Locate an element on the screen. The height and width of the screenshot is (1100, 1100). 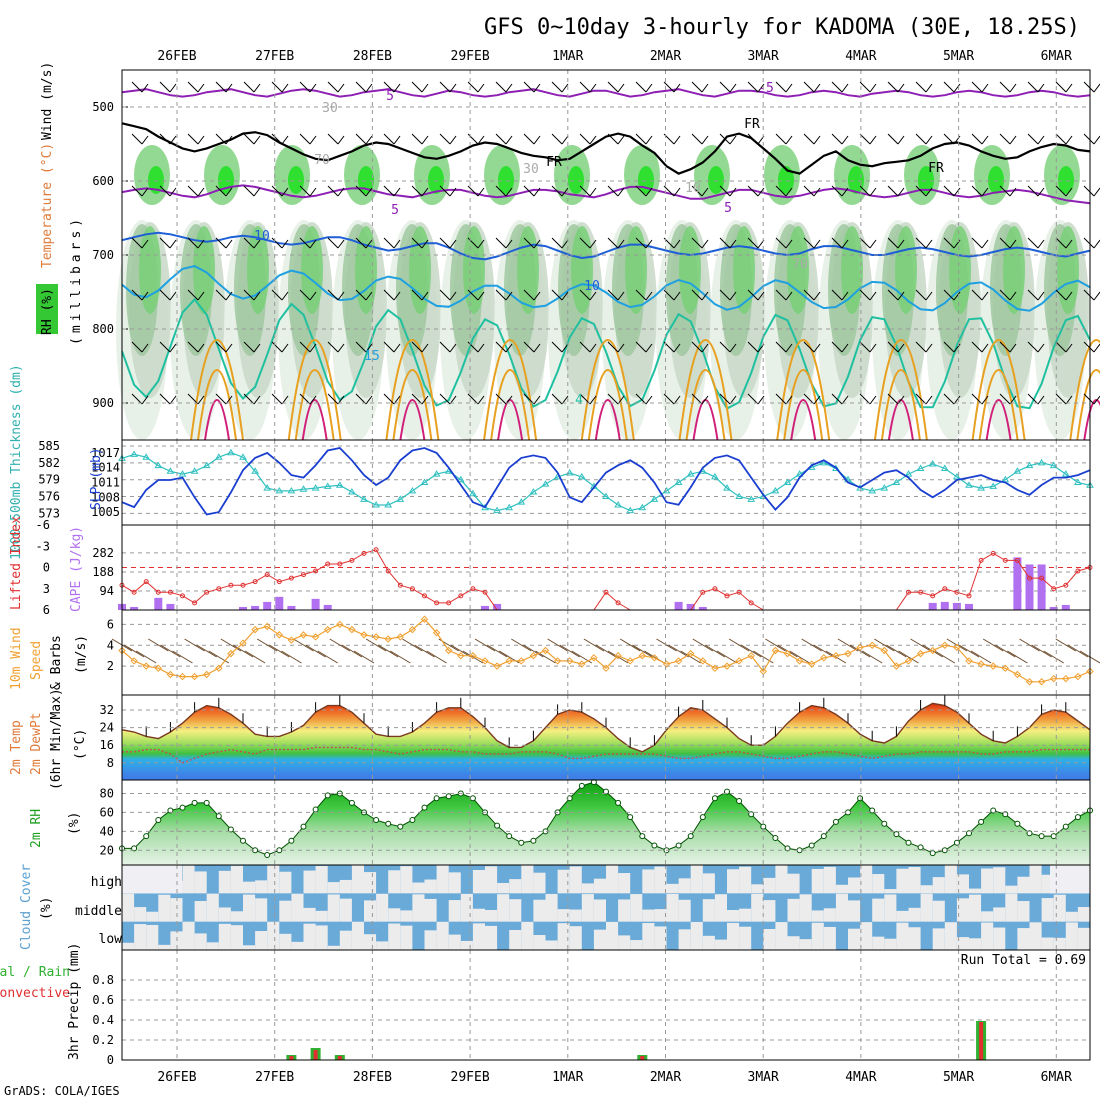
pressure-tick: 900 is located at coordinates (103, 403).